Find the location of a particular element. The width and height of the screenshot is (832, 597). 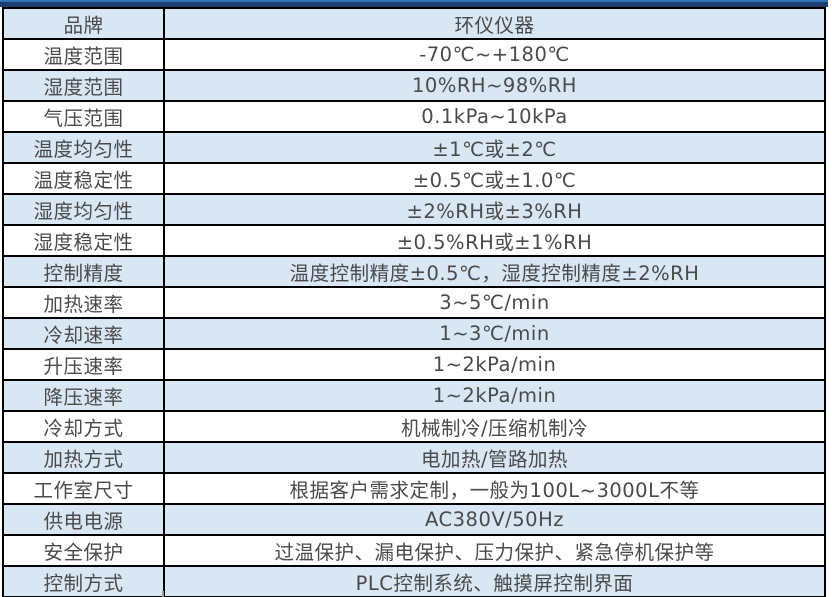

table-row: 安全保护 过温保护、漏电保护、压力保护、紧急停机保护等 is located at coordinates (414, 550).